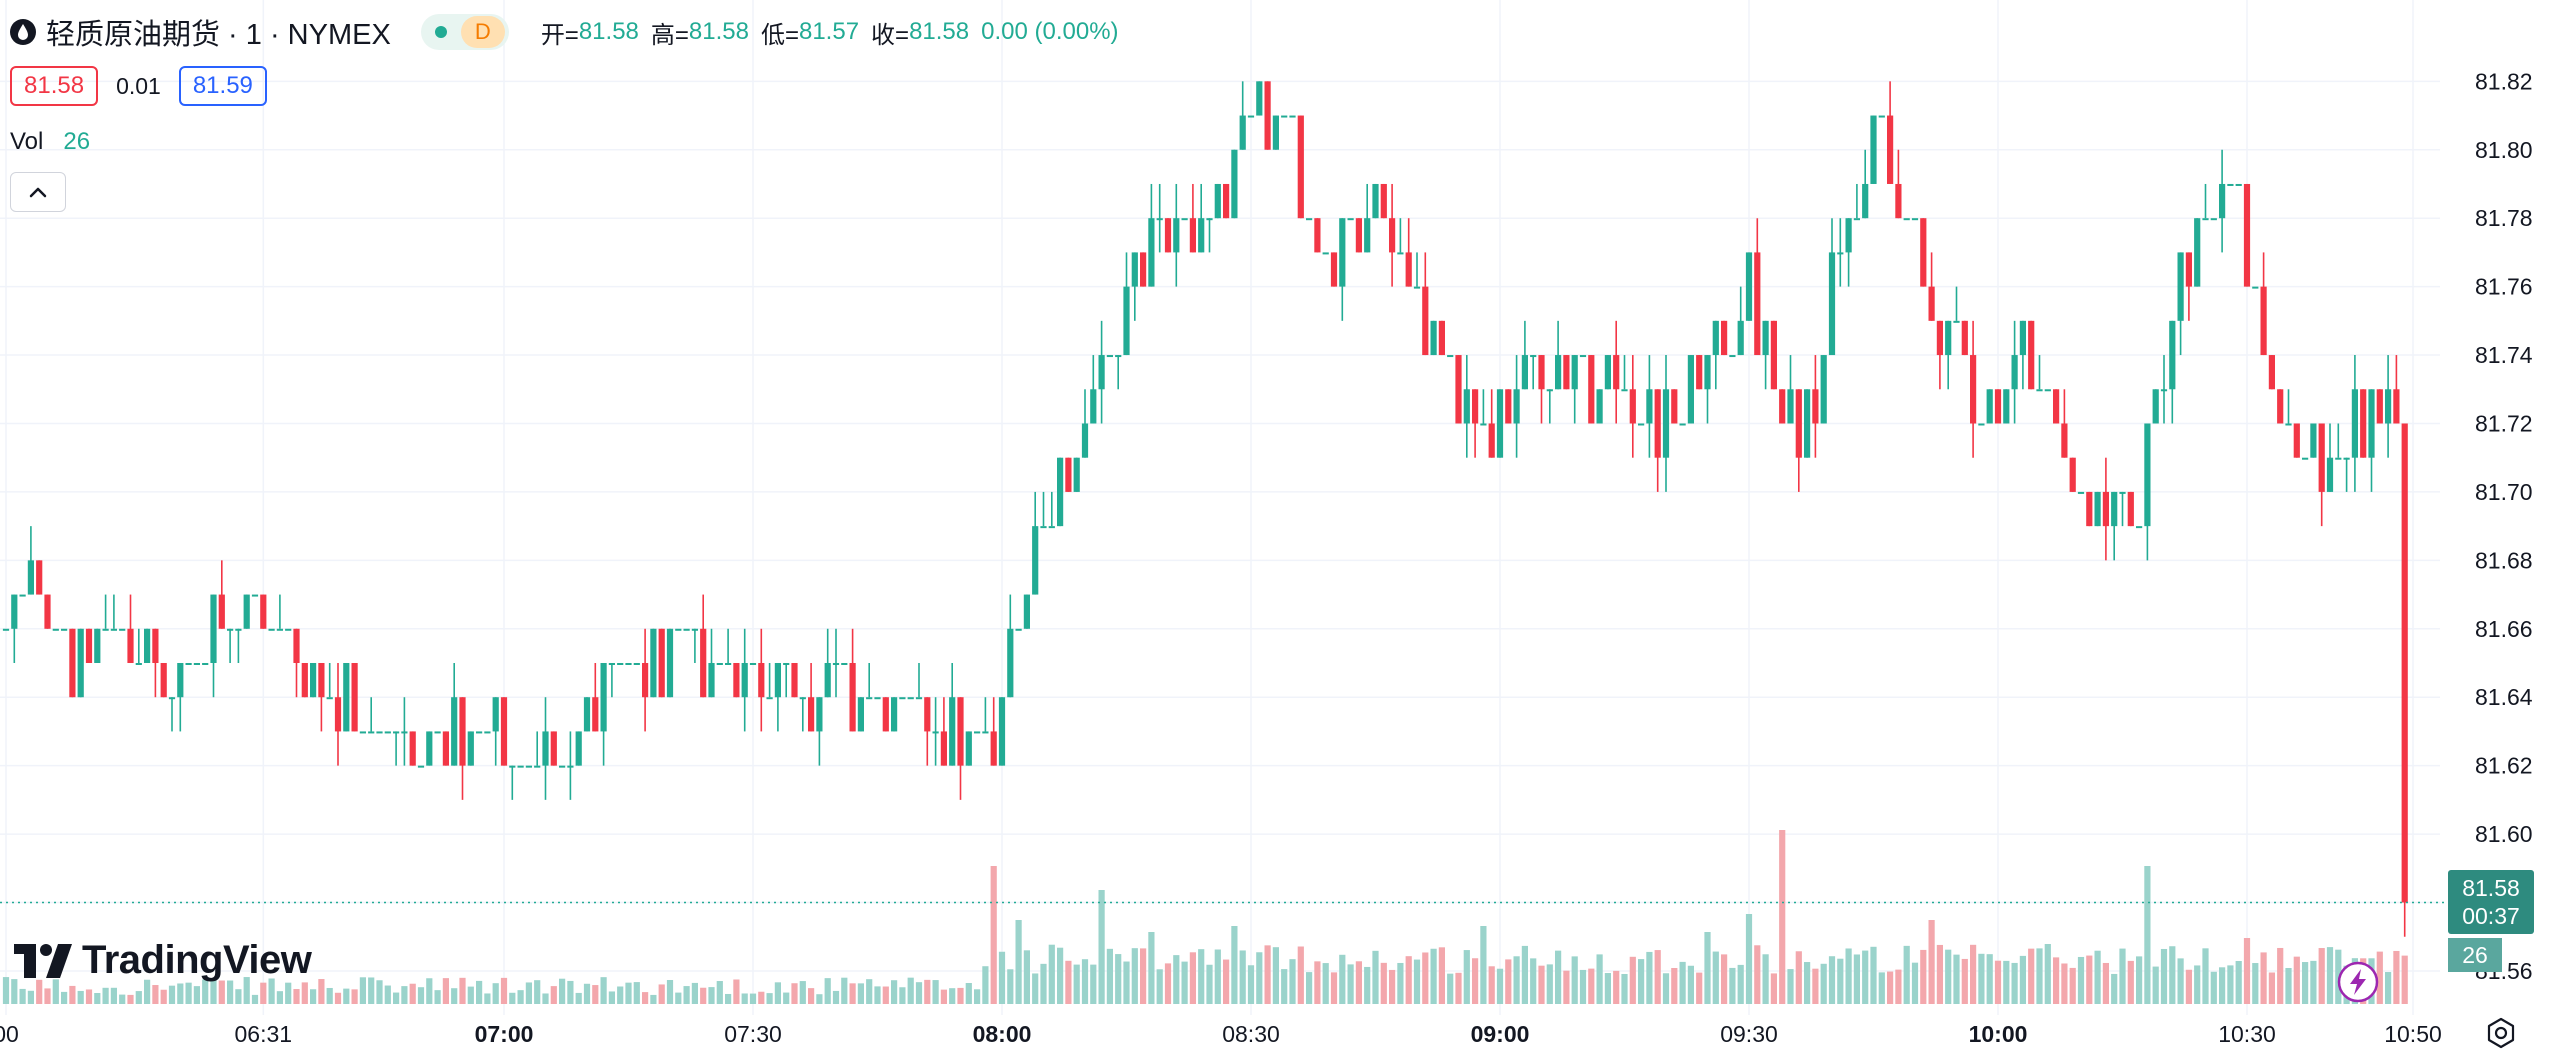  I want to click on y-tick-label: 81.78, so click(2504, 218).